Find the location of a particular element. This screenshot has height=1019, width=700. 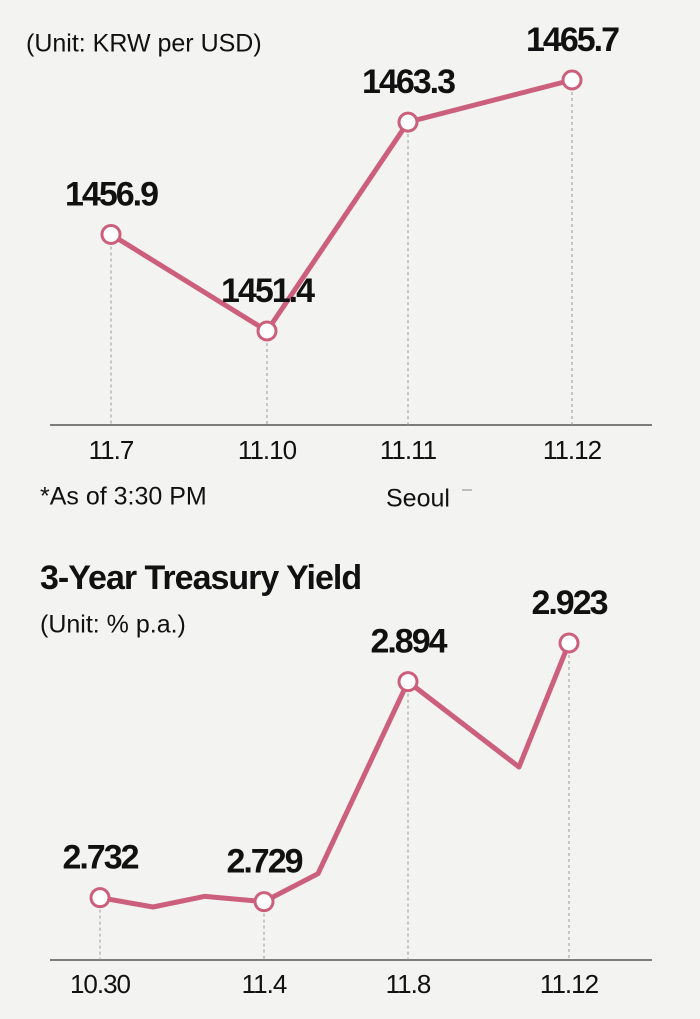

data-label: 2.729 is located at coordinates (264, 862).